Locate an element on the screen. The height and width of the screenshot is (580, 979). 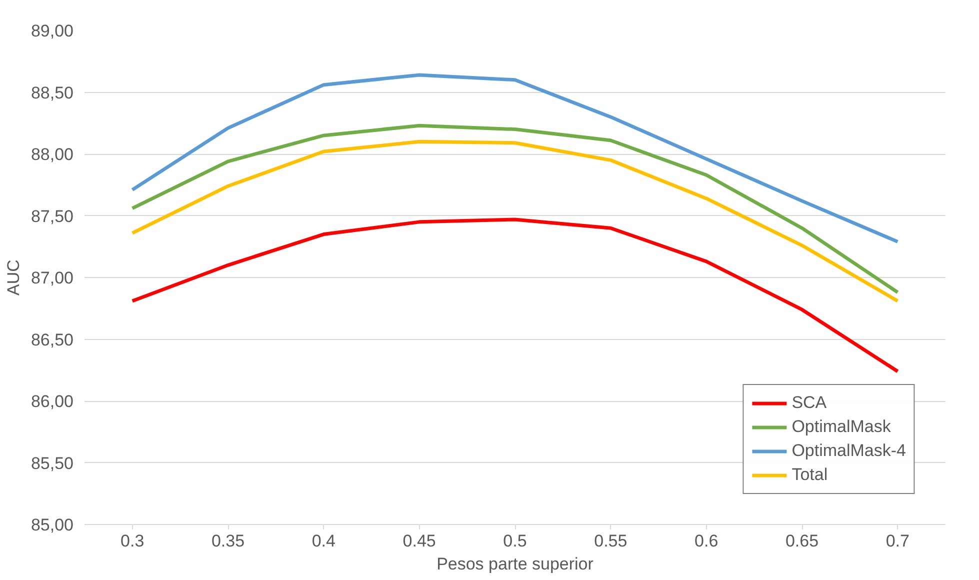
y-tick-label: 88,50 is located at coordinates (52, 92).